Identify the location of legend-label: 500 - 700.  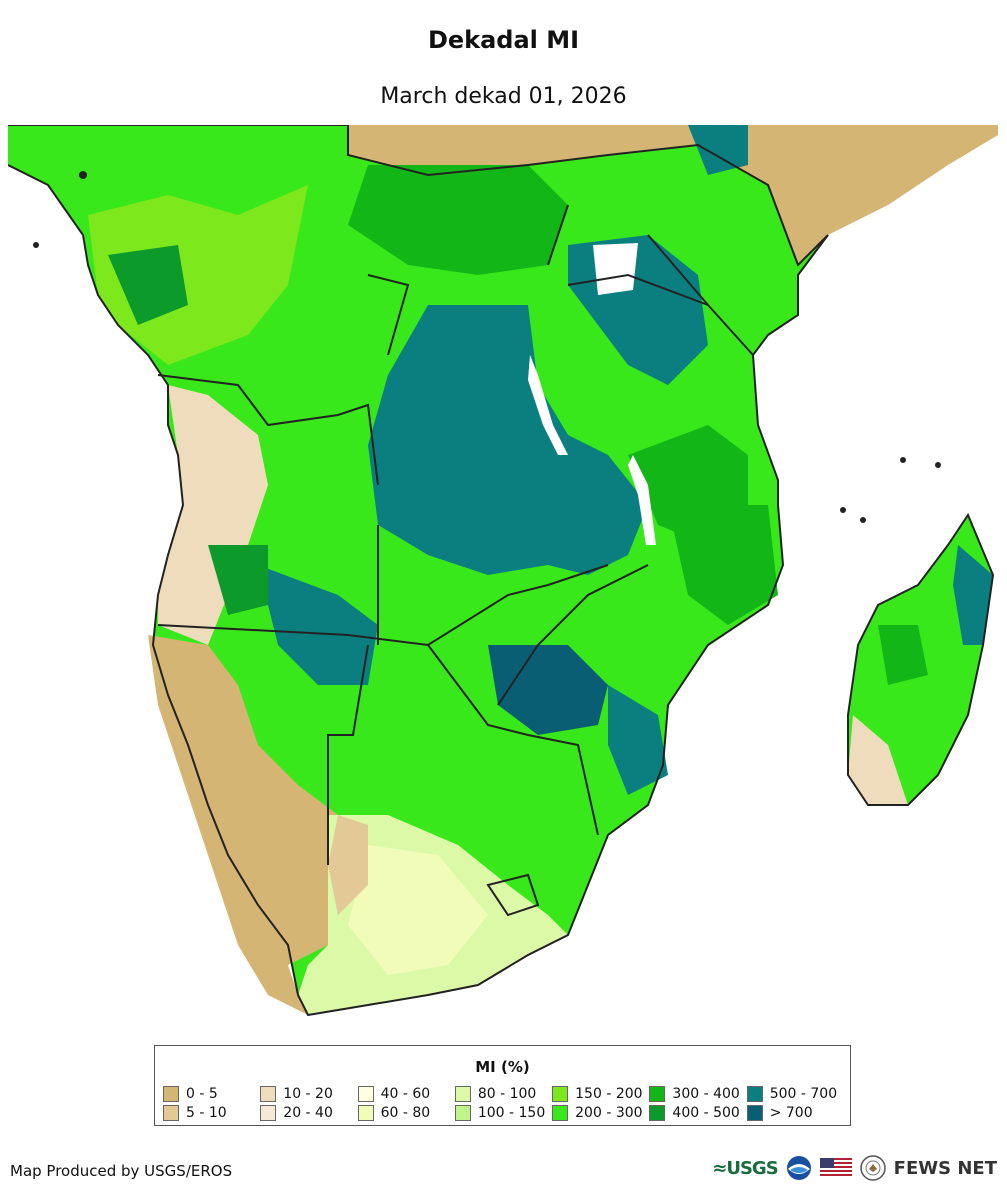
(803, 1093).